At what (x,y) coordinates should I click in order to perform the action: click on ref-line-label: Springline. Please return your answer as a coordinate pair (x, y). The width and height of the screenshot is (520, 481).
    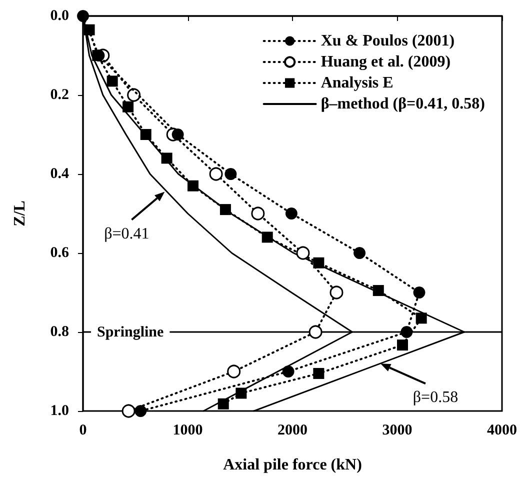
    Looking at the image, I should click on (130, 332).